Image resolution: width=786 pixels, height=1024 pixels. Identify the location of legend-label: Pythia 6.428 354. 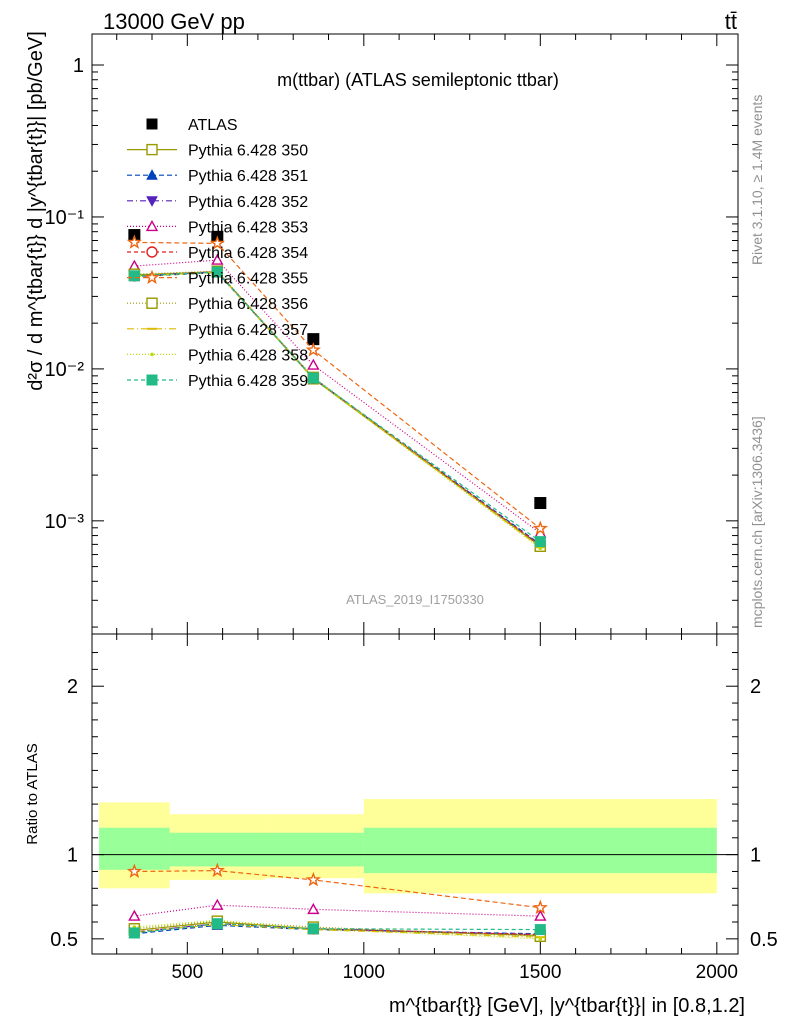
(248, 253).